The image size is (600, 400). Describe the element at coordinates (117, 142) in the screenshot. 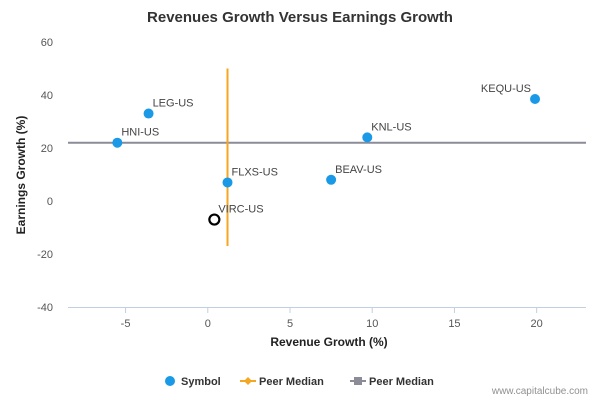

I see `data-point-hni-us` at that location.